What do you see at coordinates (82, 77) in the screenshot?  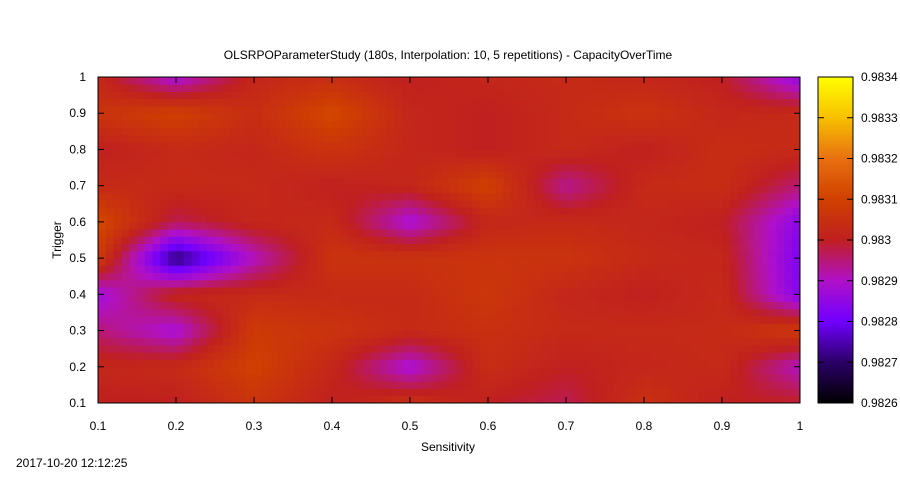 I see `y-tick-label: 1` at bounding box center [82, 77].